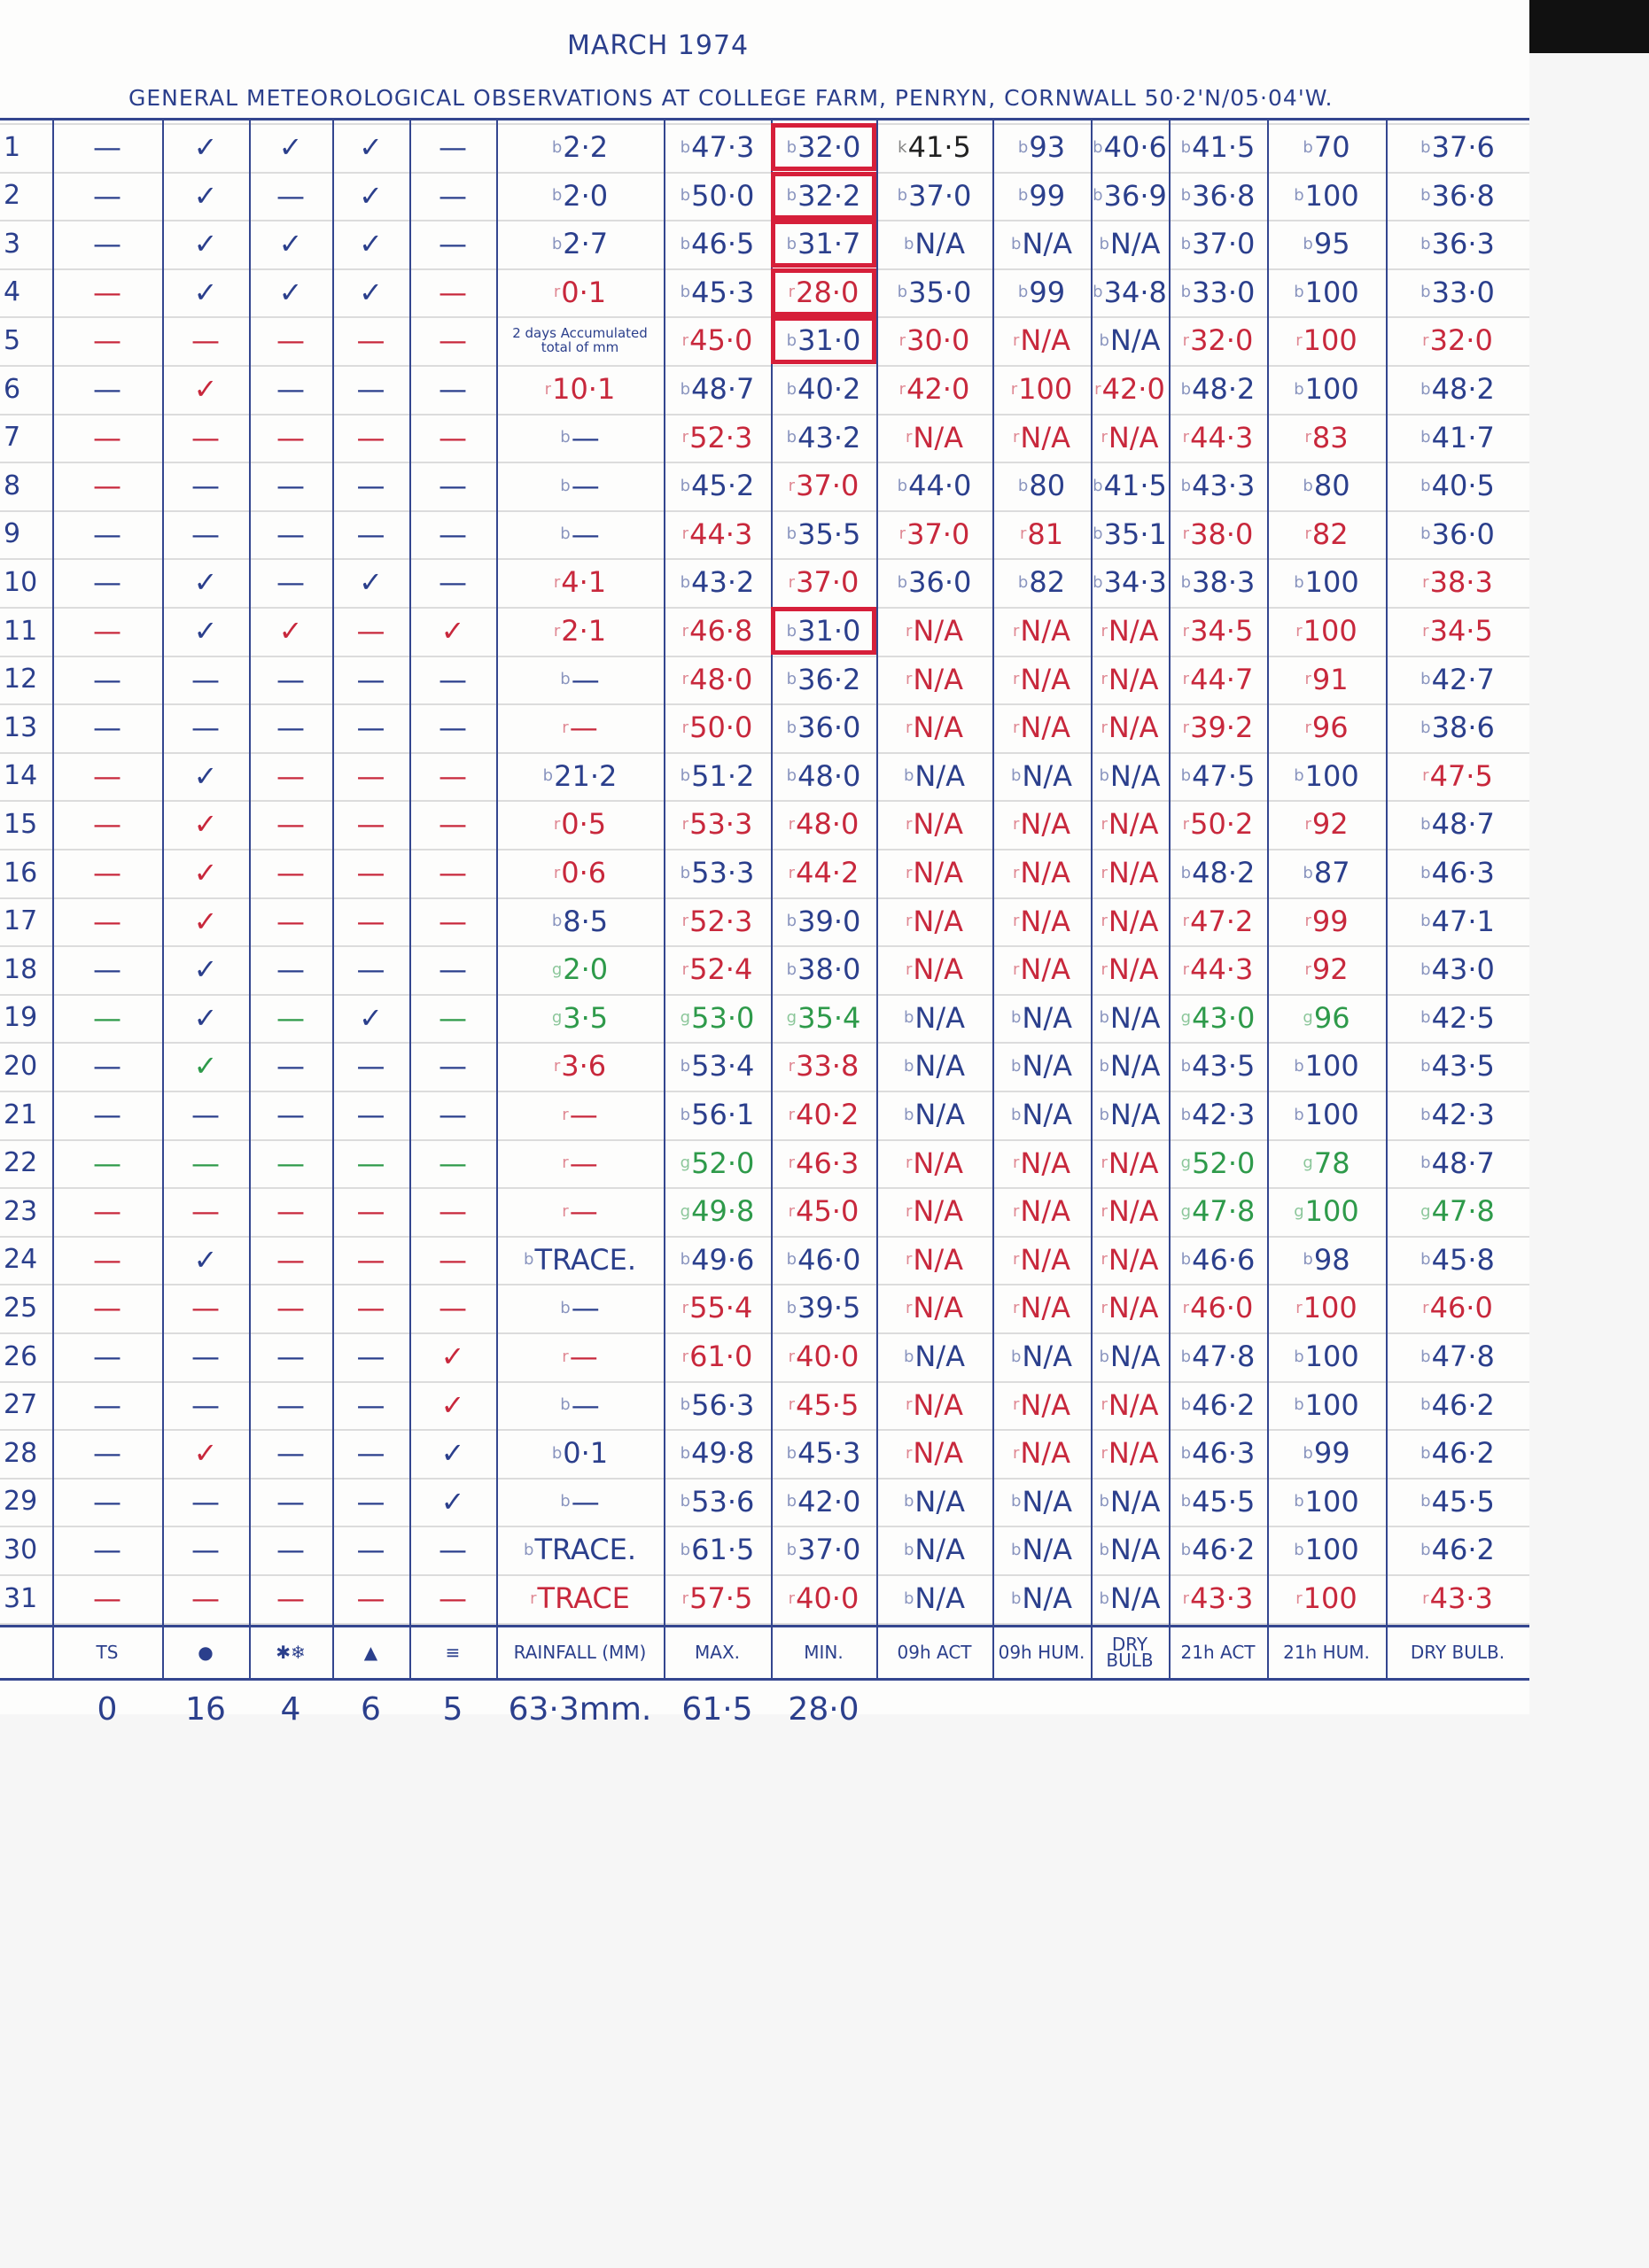 This screenshot has height=2268, width=1649. What do you see at coordinates (53, 898) in the screenshot?
I see `column-rule` at bounding box center [53, 898].